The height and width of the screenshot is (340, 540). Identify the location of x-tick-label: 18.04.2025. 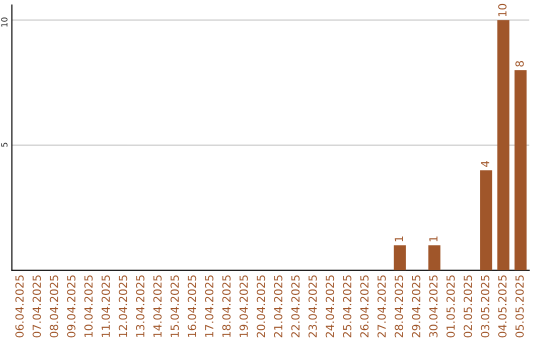
(226, 306).